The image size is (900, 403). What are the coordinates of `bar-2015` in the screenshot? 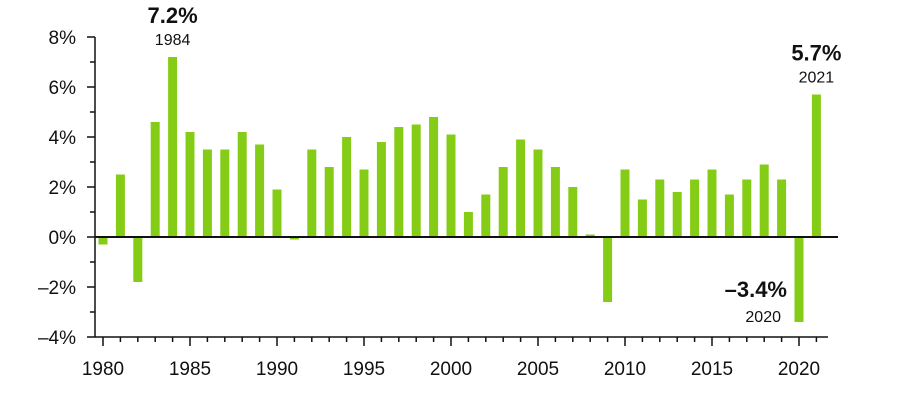 It's located at (712, 203).